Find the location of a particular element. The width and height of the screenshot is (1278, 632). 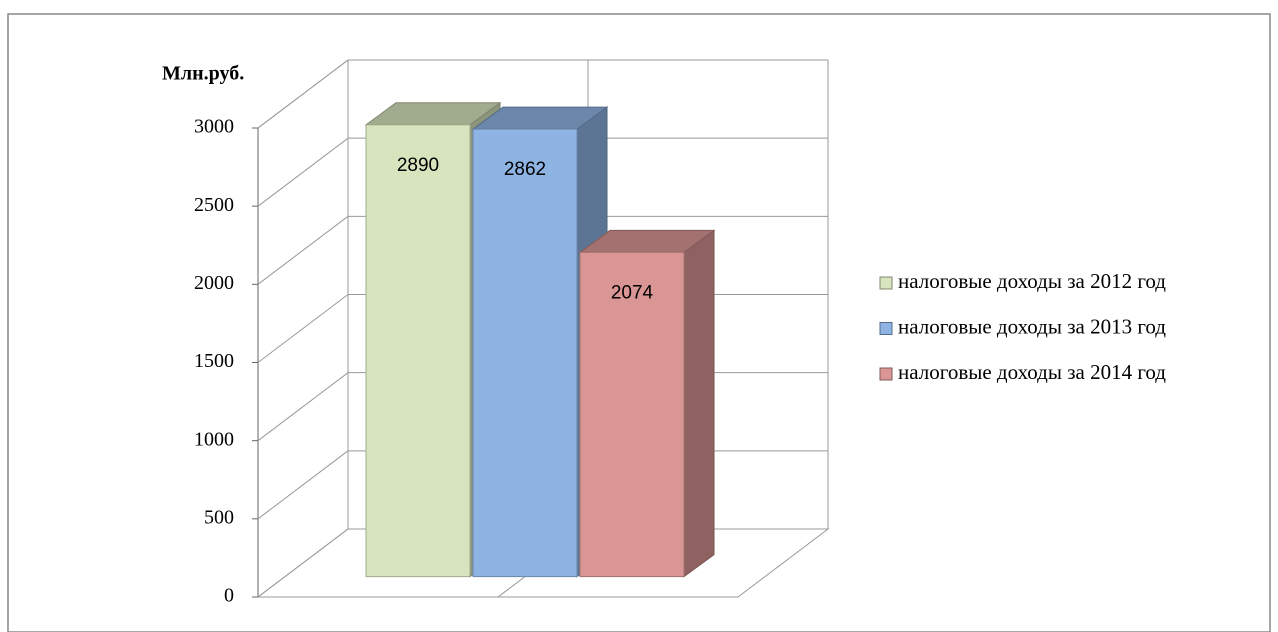

y-tick-label: 2000 is located at coordinates (214, 283).